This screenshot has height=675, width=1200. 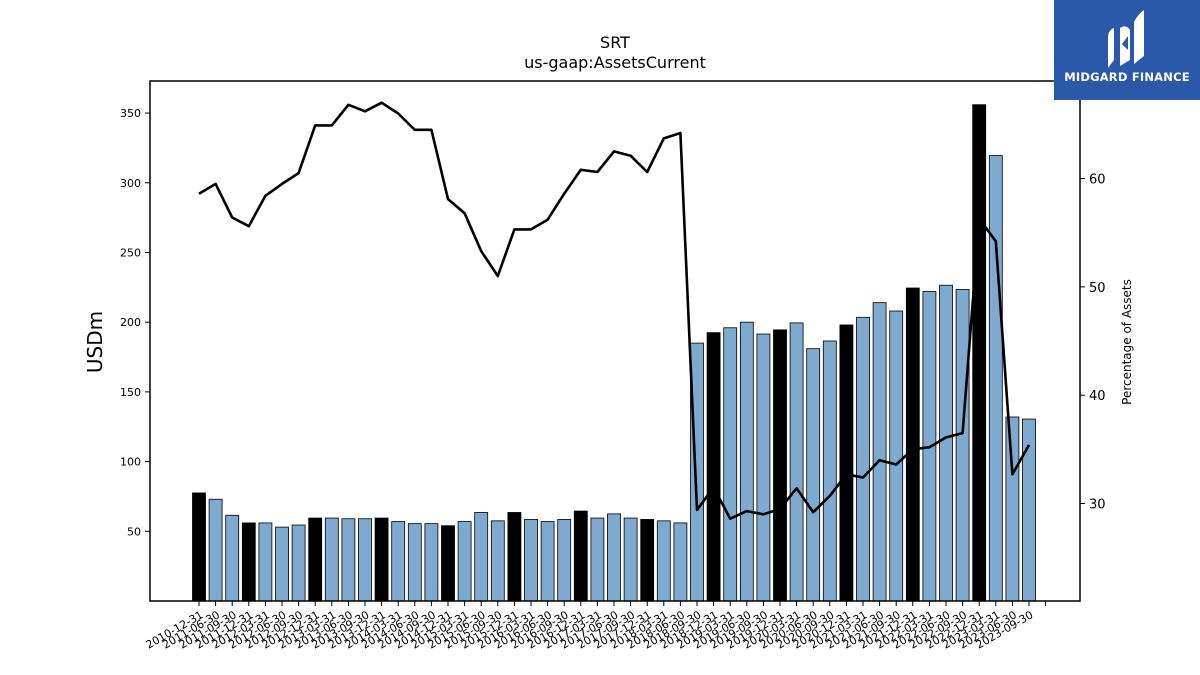 I want to click on chart-subtitle: us-gaap:AssetsCurrent, so click(x=615, y=62).